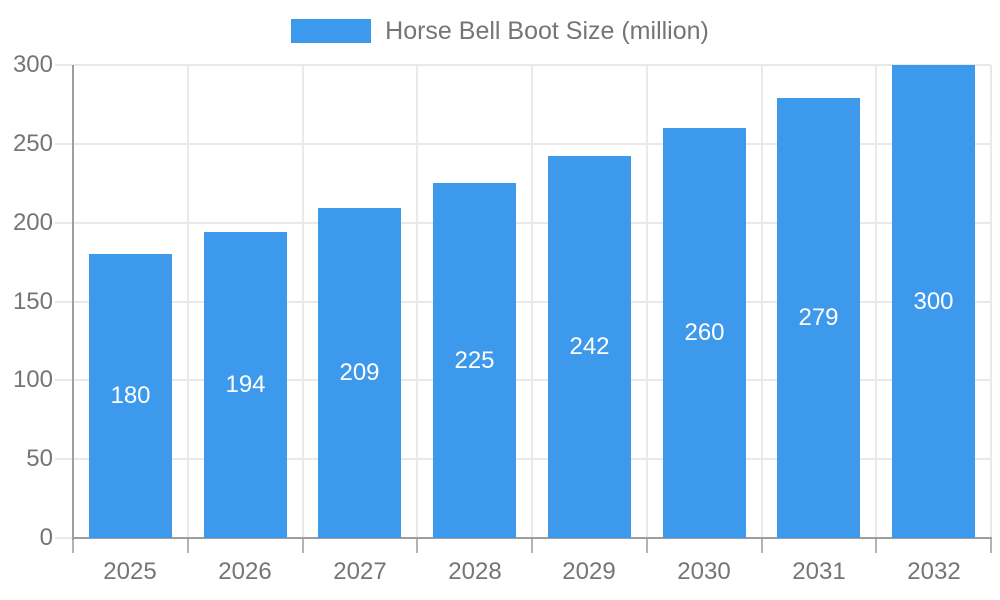 The image size is (1000, 600). Describe the element at coordinates (704, 571) in the screenshot. I see `x-axis-category-label: 2030` at that location.